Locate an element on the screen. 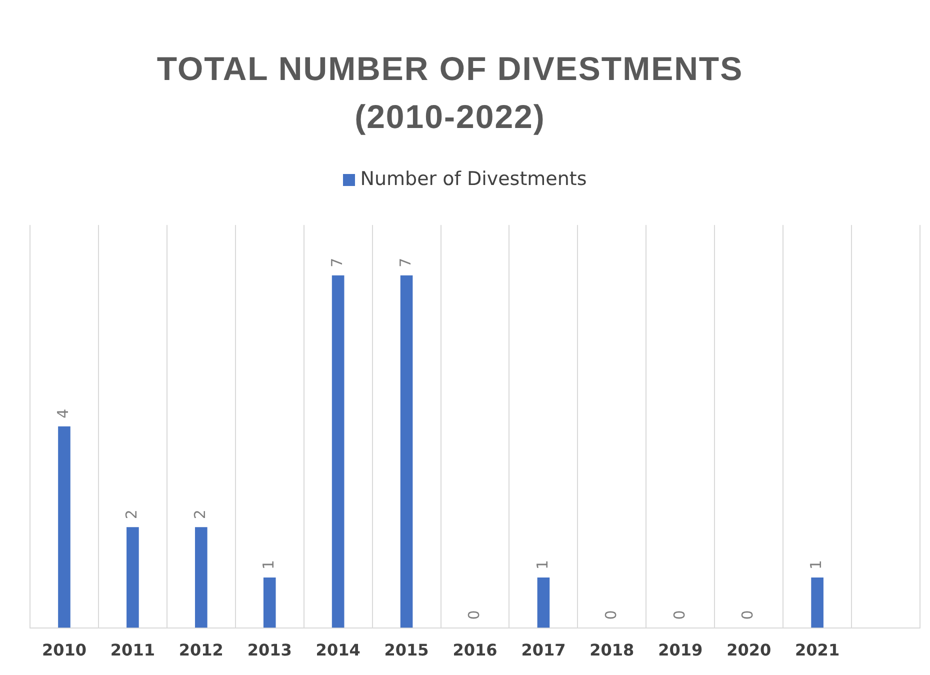  x-tick-label: 2013 is located at coordinates (269, 650).